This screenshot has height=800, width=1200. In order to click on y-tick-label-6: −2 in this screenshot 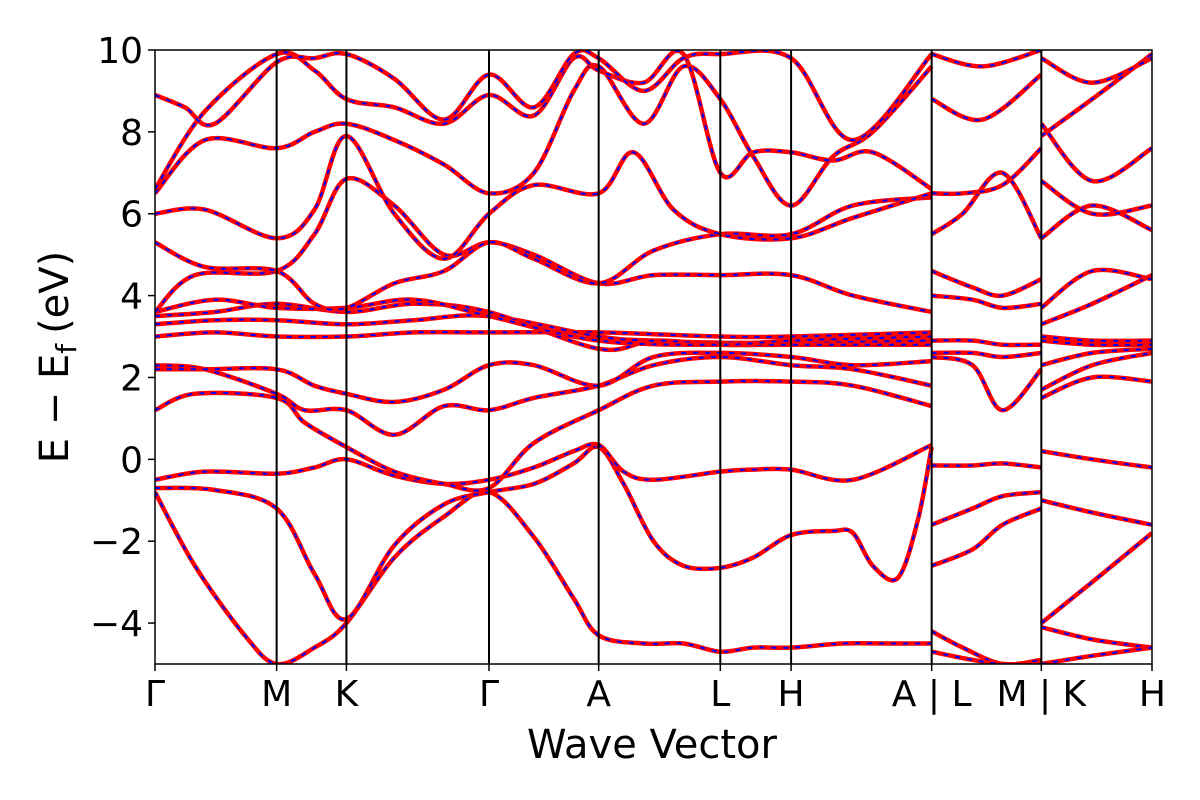, I will do `click(116, 542)`.